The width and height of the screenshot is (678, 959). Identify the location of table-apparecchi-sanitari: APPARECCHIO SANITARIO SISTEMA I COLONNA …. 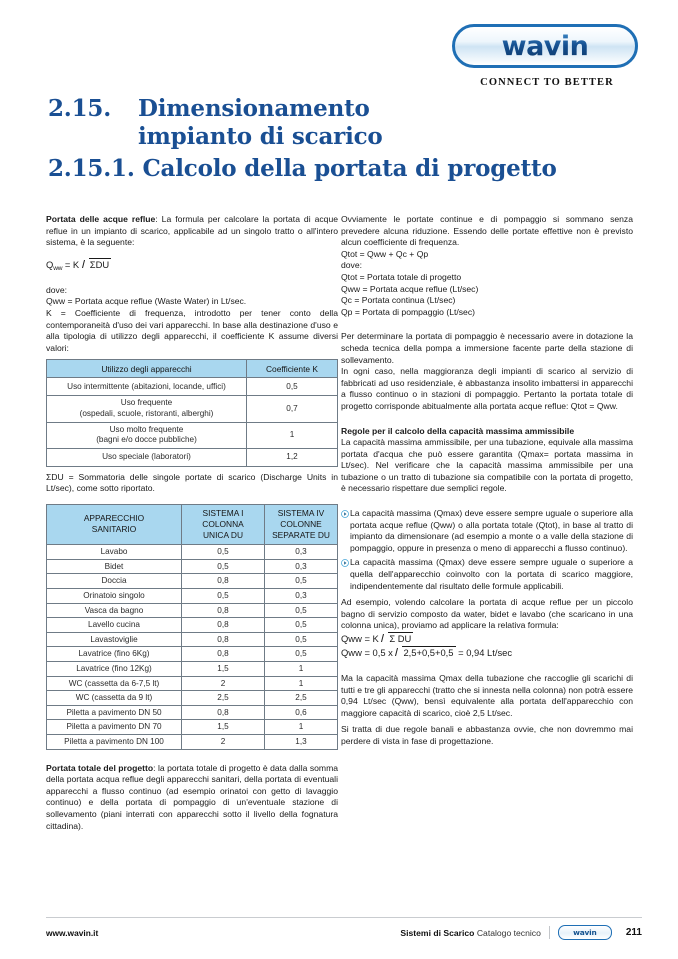
(192, 626).